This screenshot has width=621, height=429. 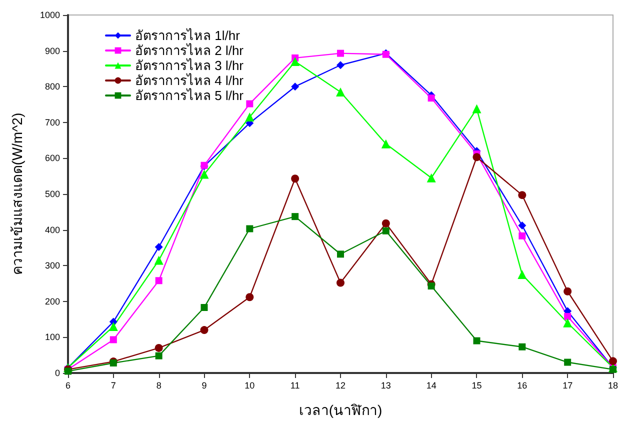 What do you see at coordinates (188, 35) in the screenshot?
I see `legend-label: อัตราการไหล 1l/hr` at bounding box center [188, 35].